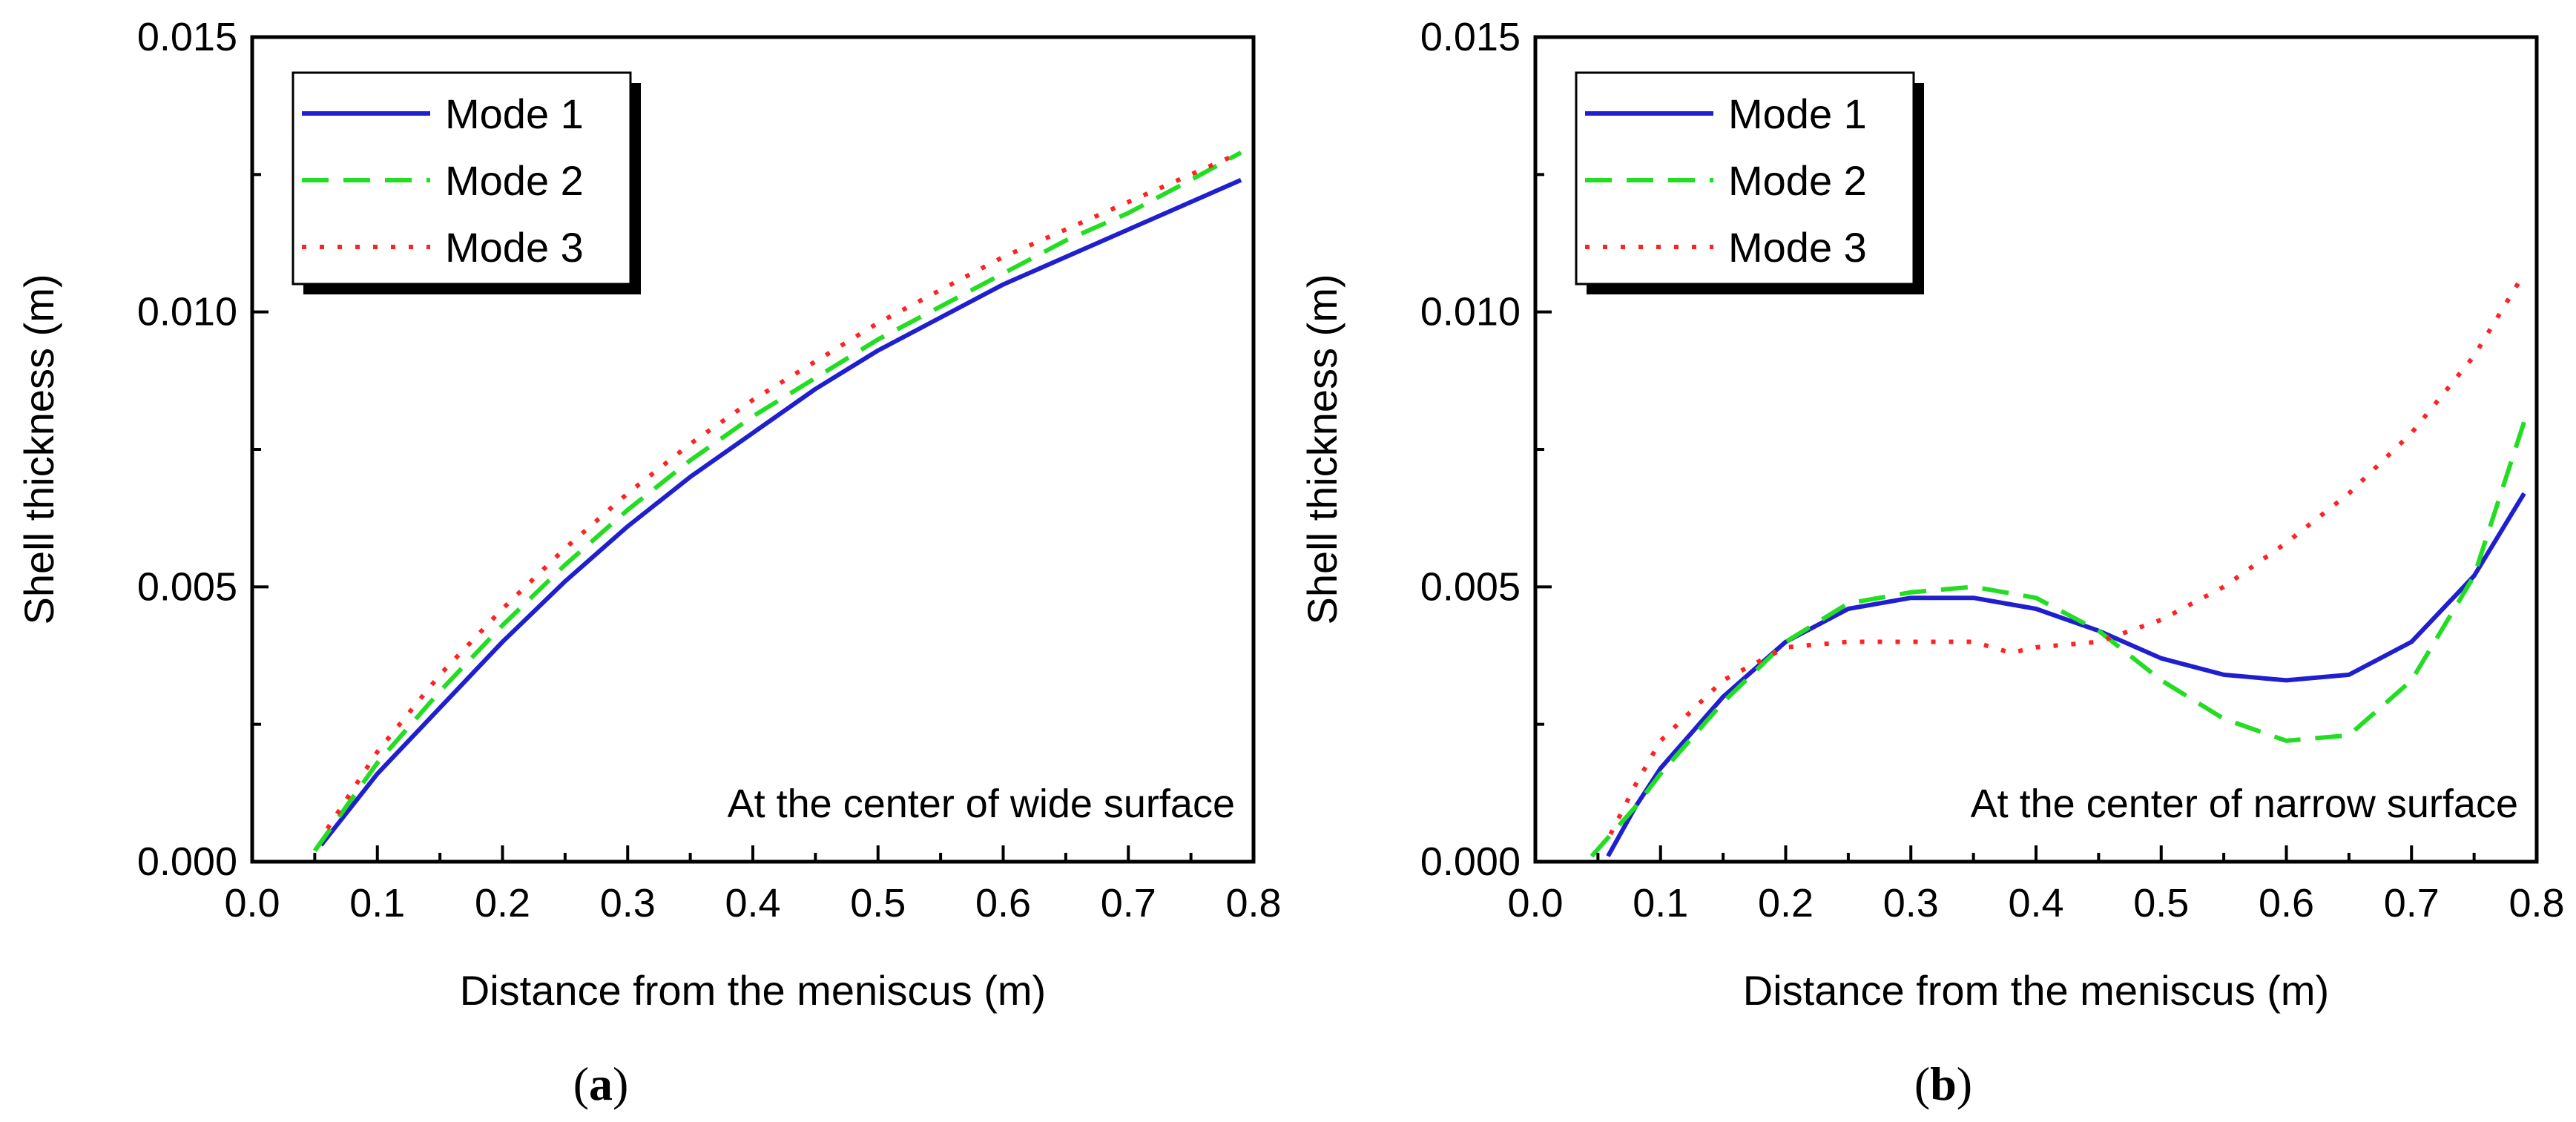 The height and width of the screenshot is (1122, 2576). I want to click on panel-caption: (a), so click(601, 1083).